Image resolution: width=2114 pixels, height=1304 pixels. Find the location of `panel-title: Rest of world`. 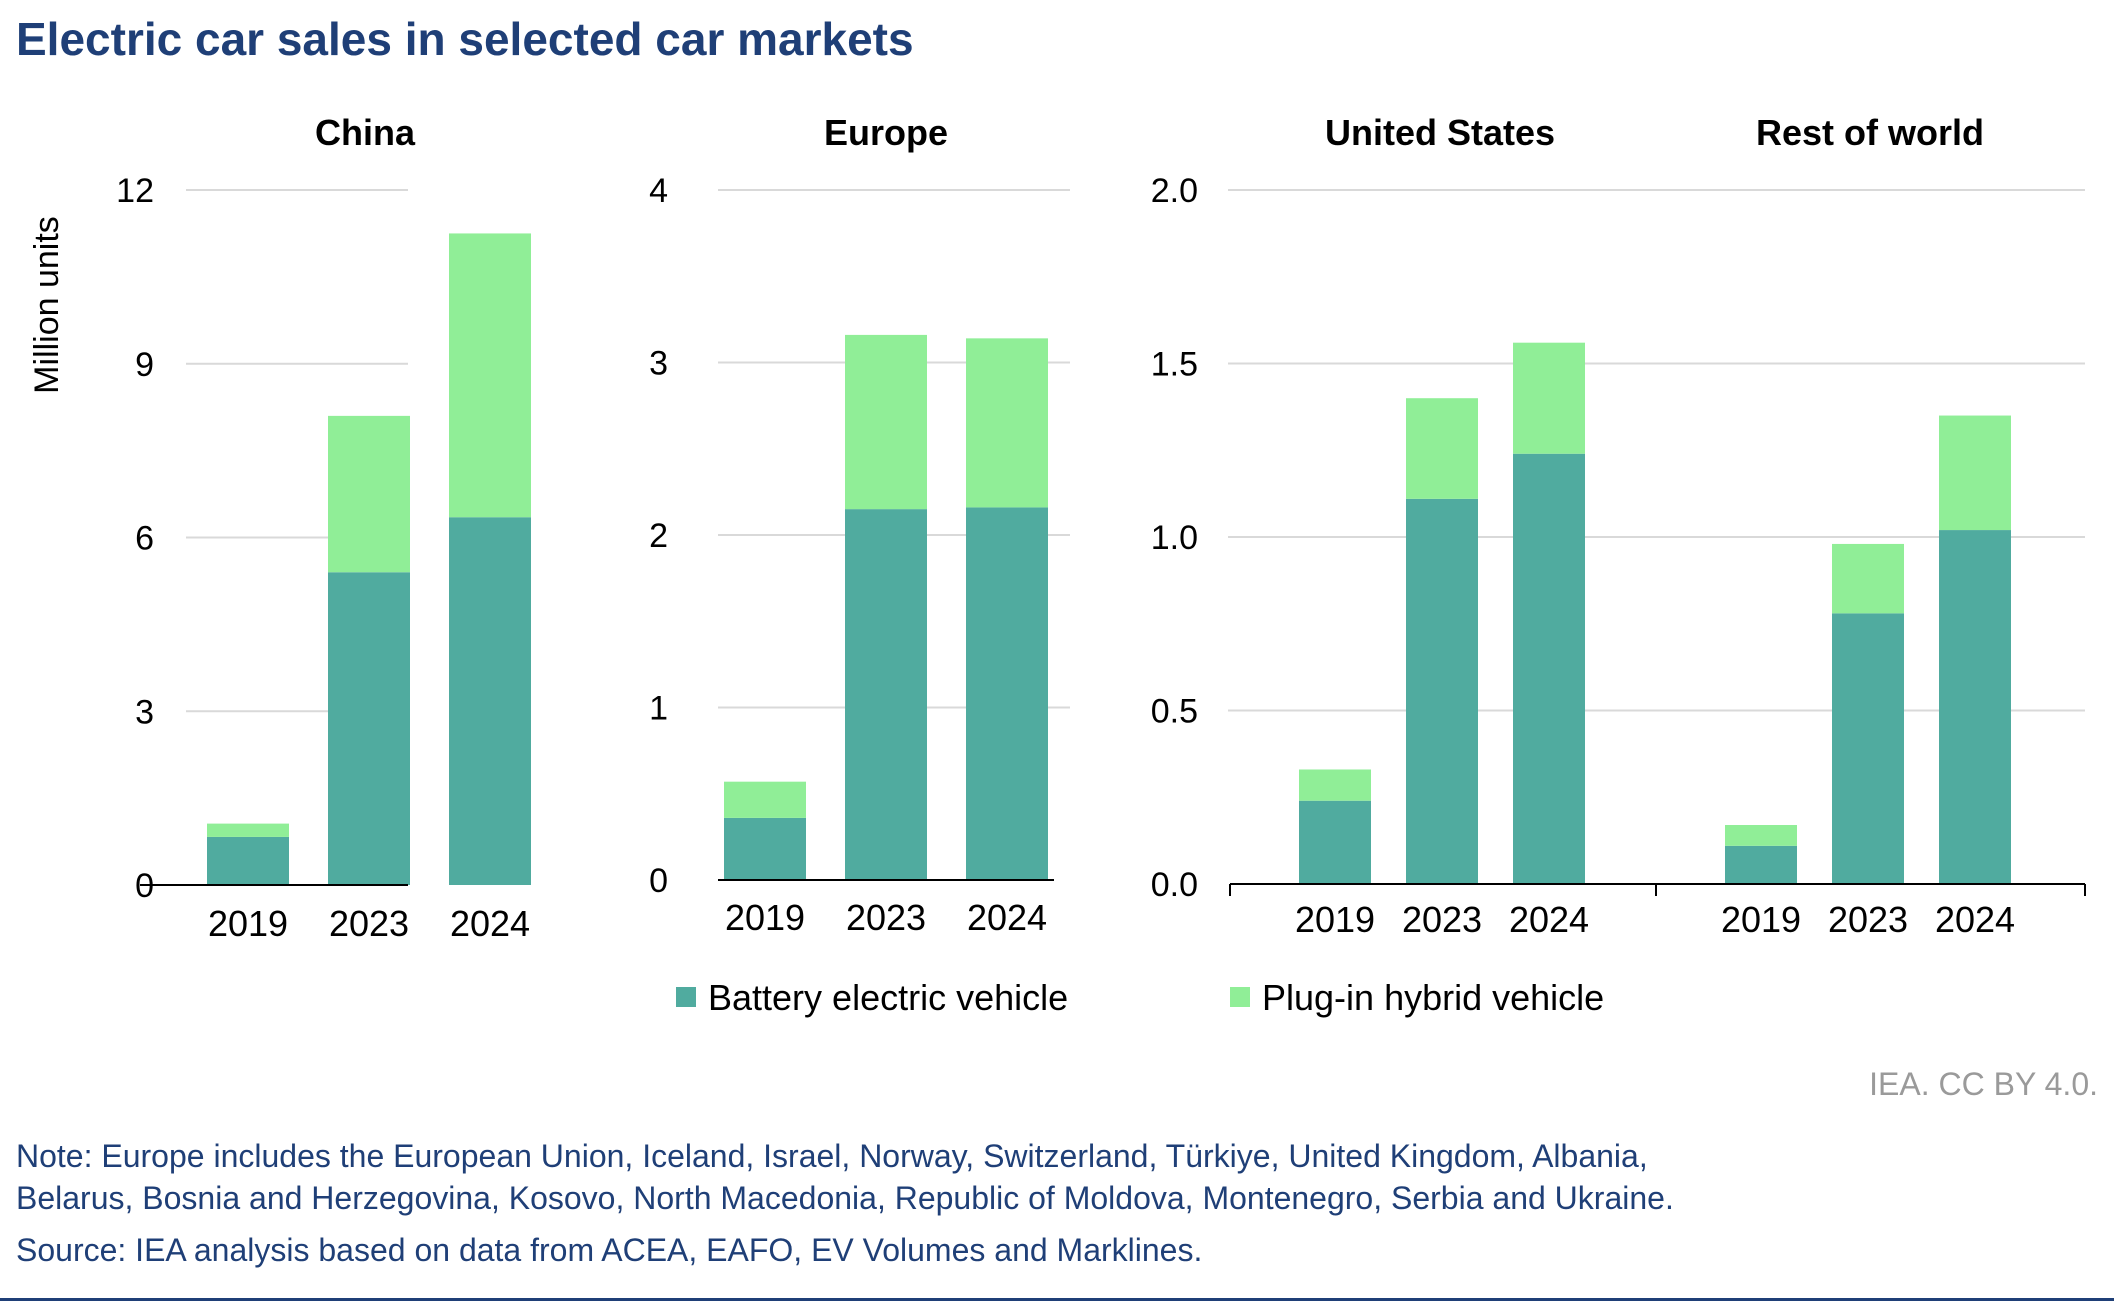

panel-title: Rest of world is located at coordinates (1870, 132).